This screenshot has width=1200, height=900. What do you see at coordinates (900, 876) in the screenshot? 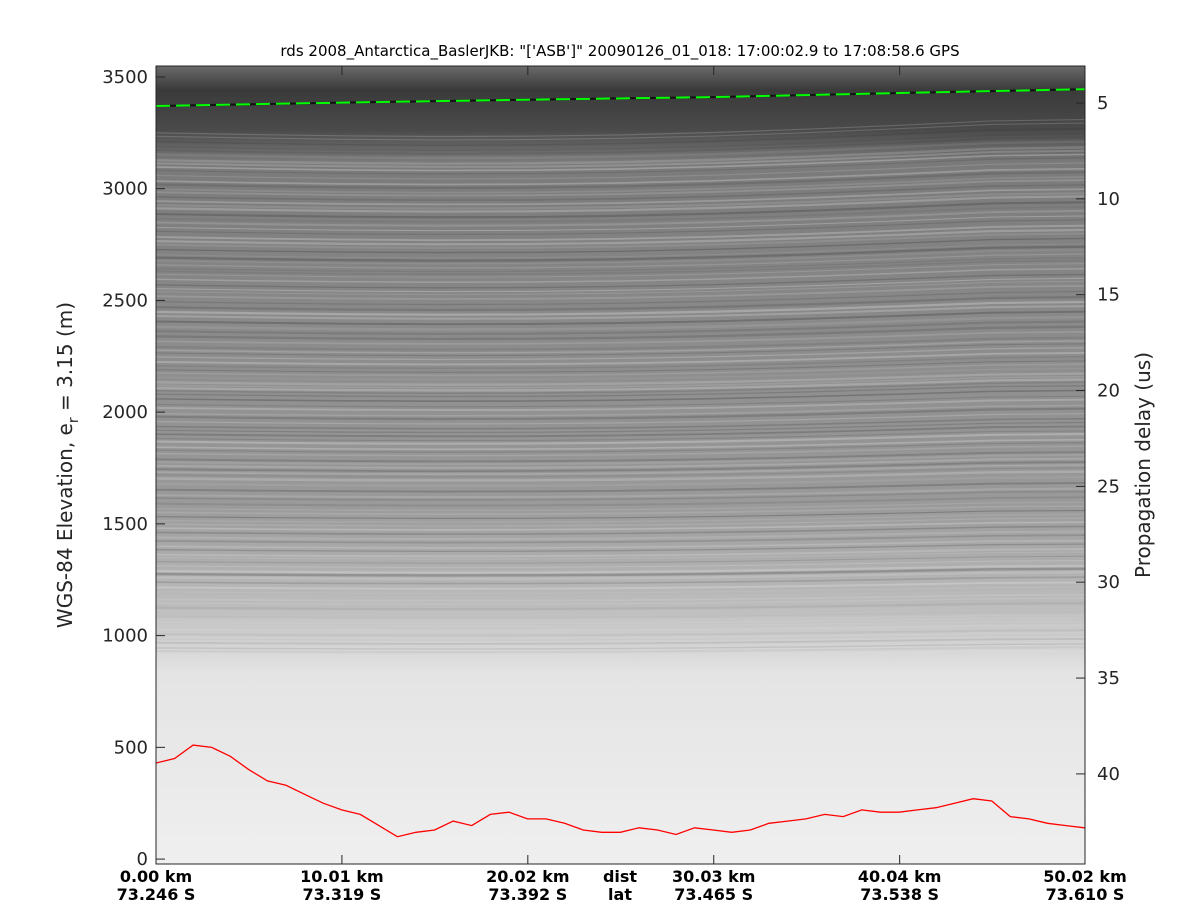
I see `x-tick-label-dist: 40.04 km` at bounding box center [900, 876].